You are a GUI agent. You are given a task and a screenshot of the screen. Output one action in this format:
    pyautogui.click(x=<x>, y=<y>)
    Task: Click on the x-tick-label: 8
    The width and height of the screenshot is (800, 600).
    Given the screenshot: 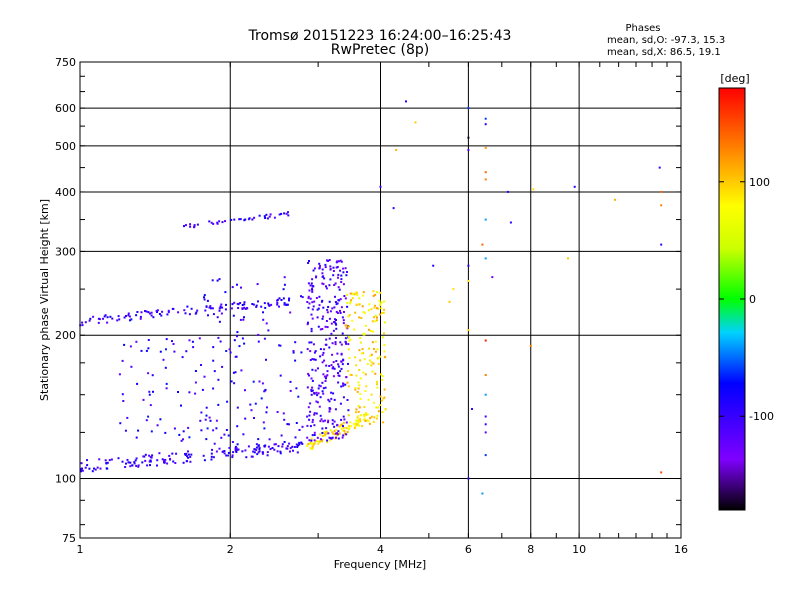 What is the action you would take?
    pyautogui.click(x=530, y=549)
    